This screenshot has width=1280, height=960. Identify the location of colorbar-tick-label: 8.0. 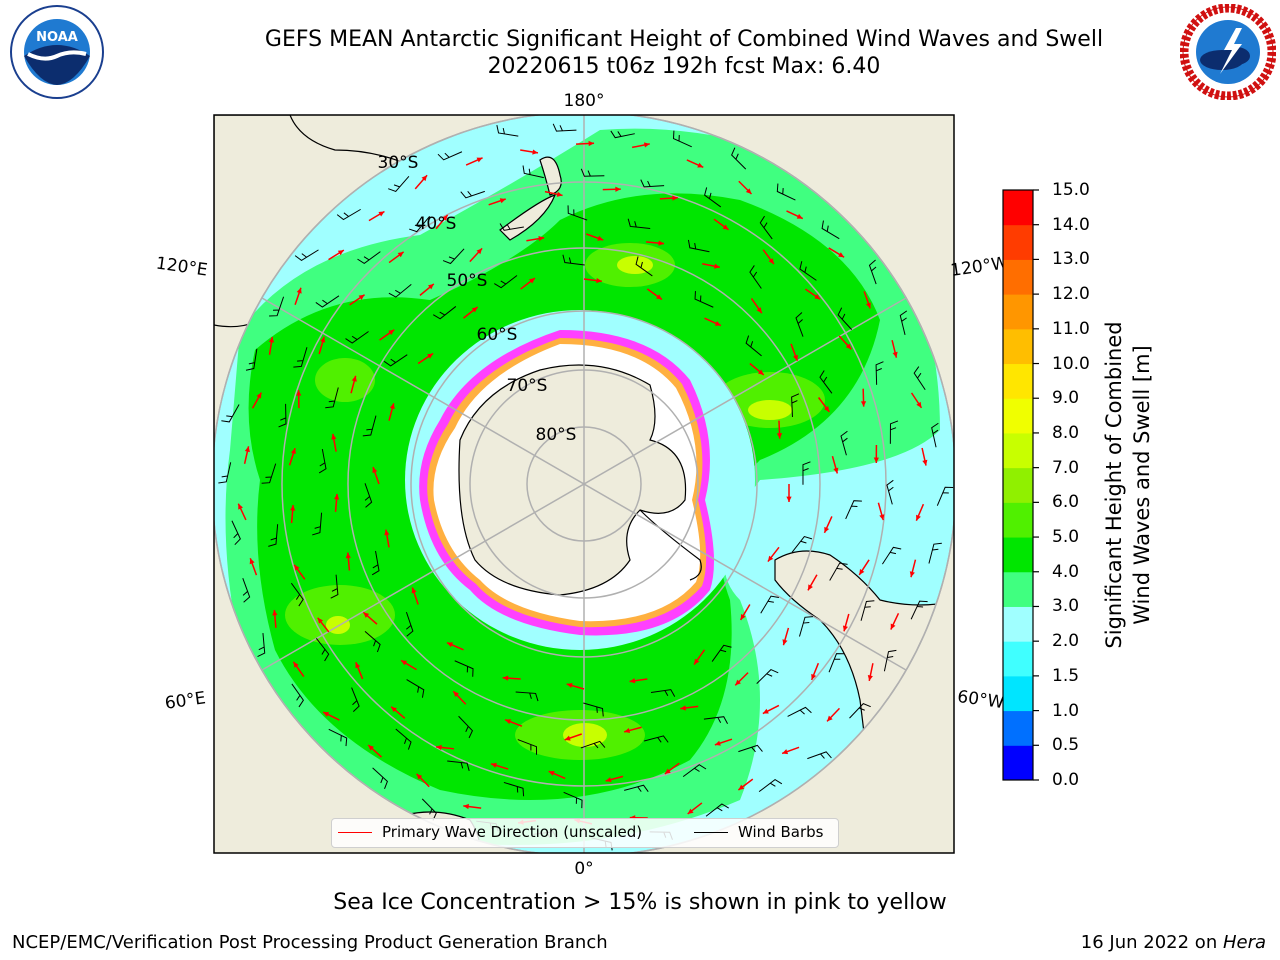
(1066, 432).